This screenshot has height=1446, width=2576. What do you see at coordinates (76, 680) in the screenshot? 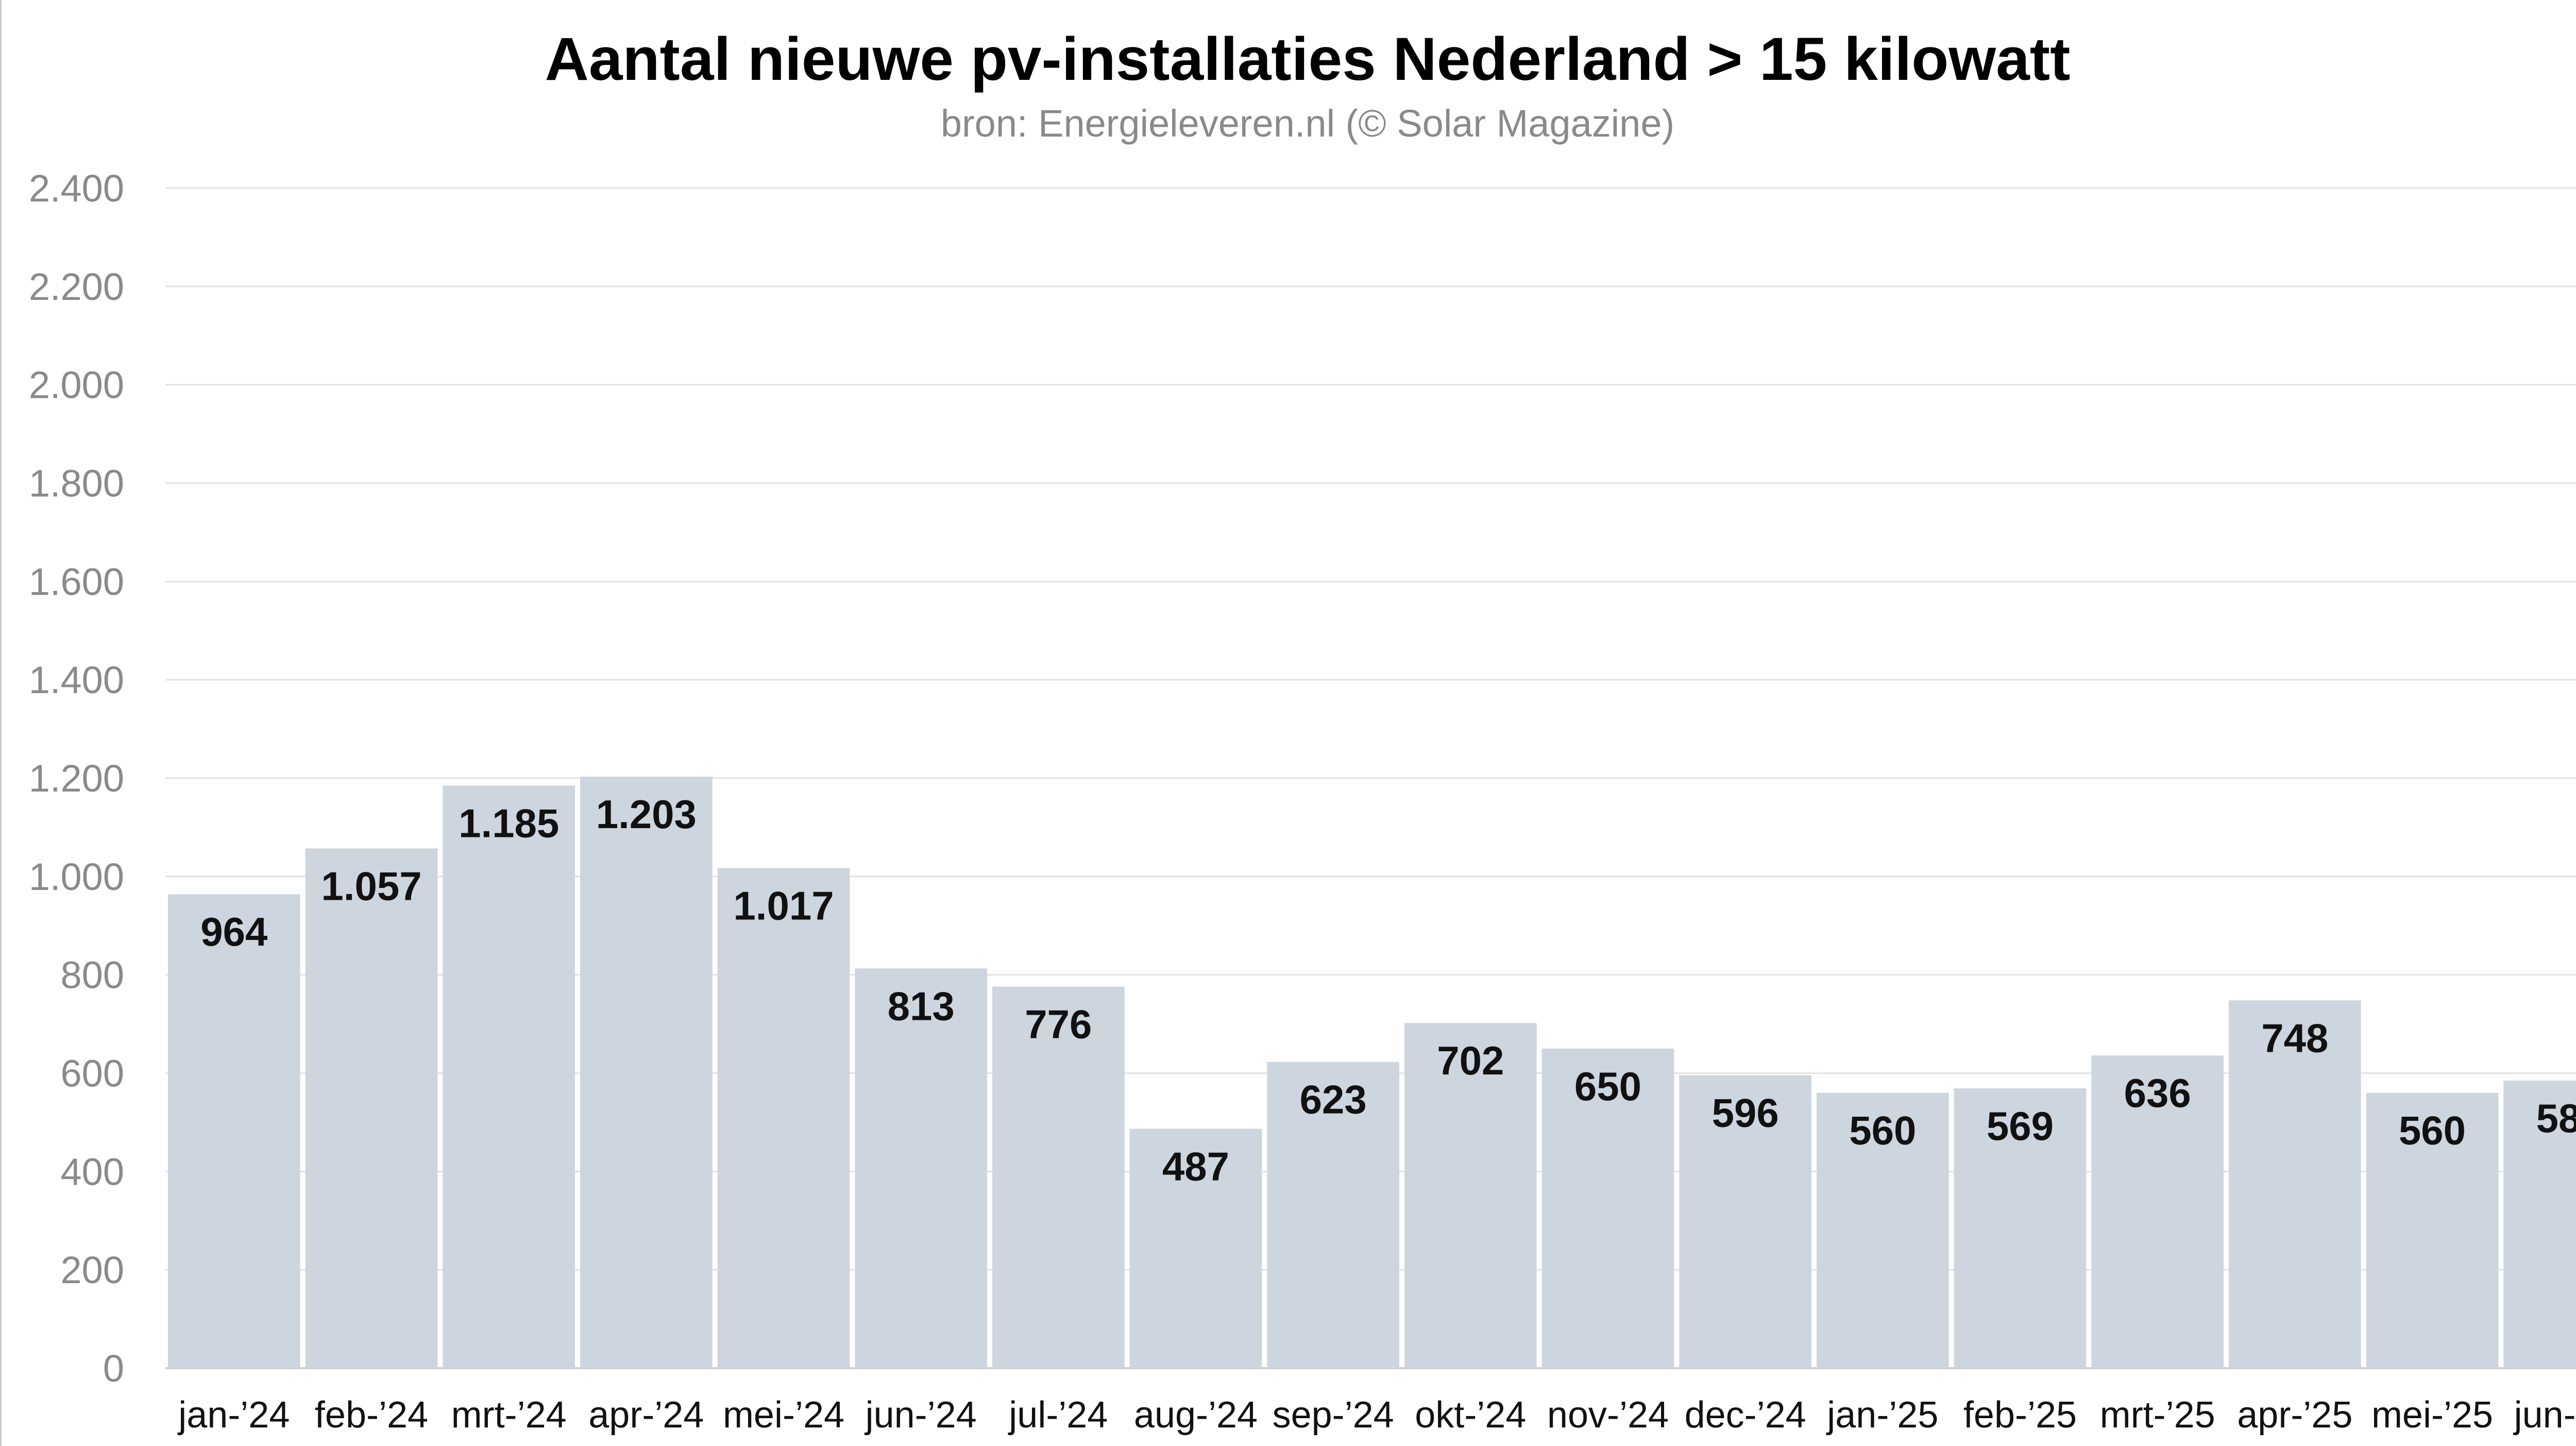
I see `y-tick-label: 1.400` at bounding box center [76, 680].